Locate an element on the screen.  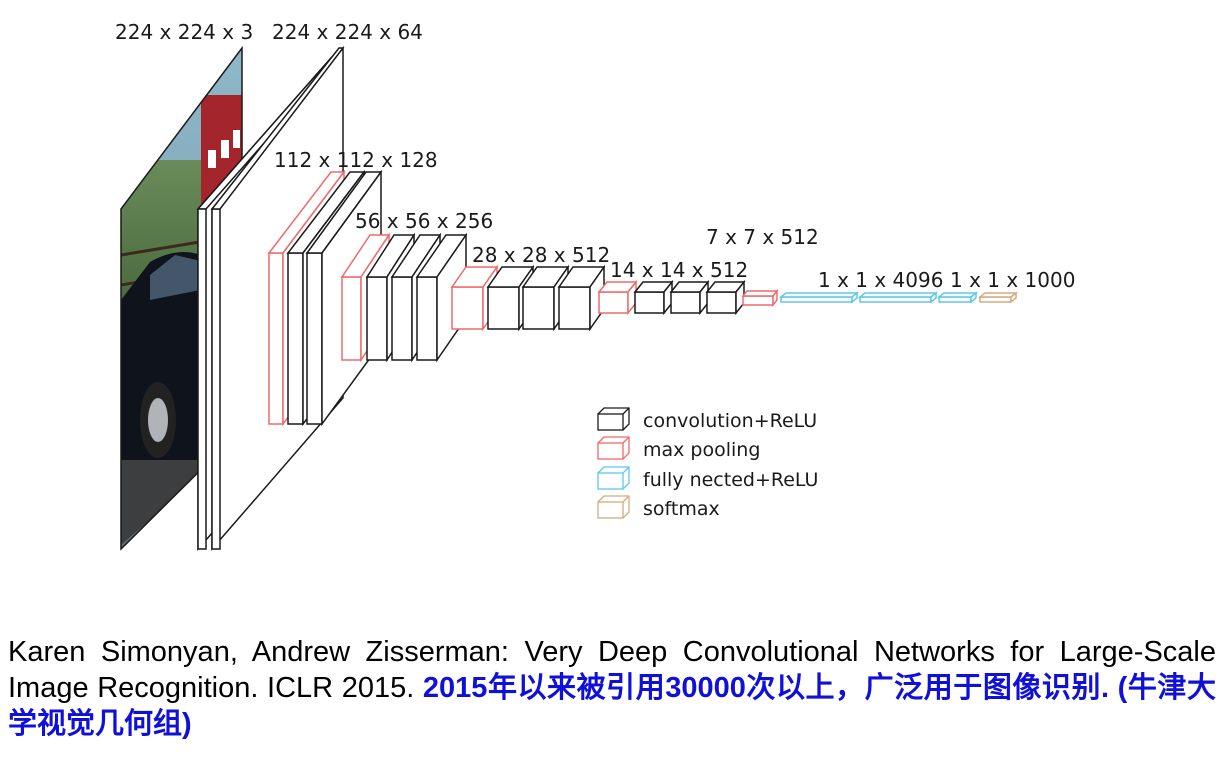
legend-item-softmax: softmax is located at coordinates (658, 507).